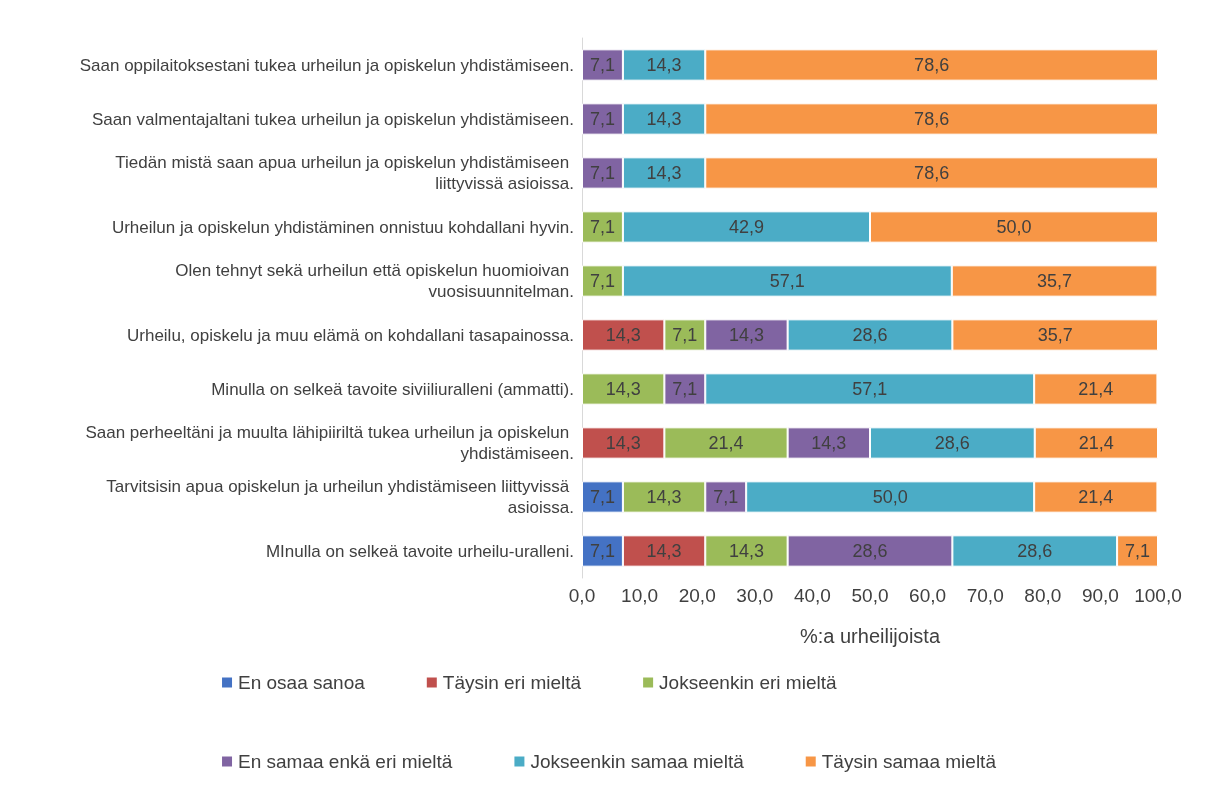  Describe the element at coordinates (1043, 595) in the screenshot. I see `x-tick-label: 80,0` at that location.